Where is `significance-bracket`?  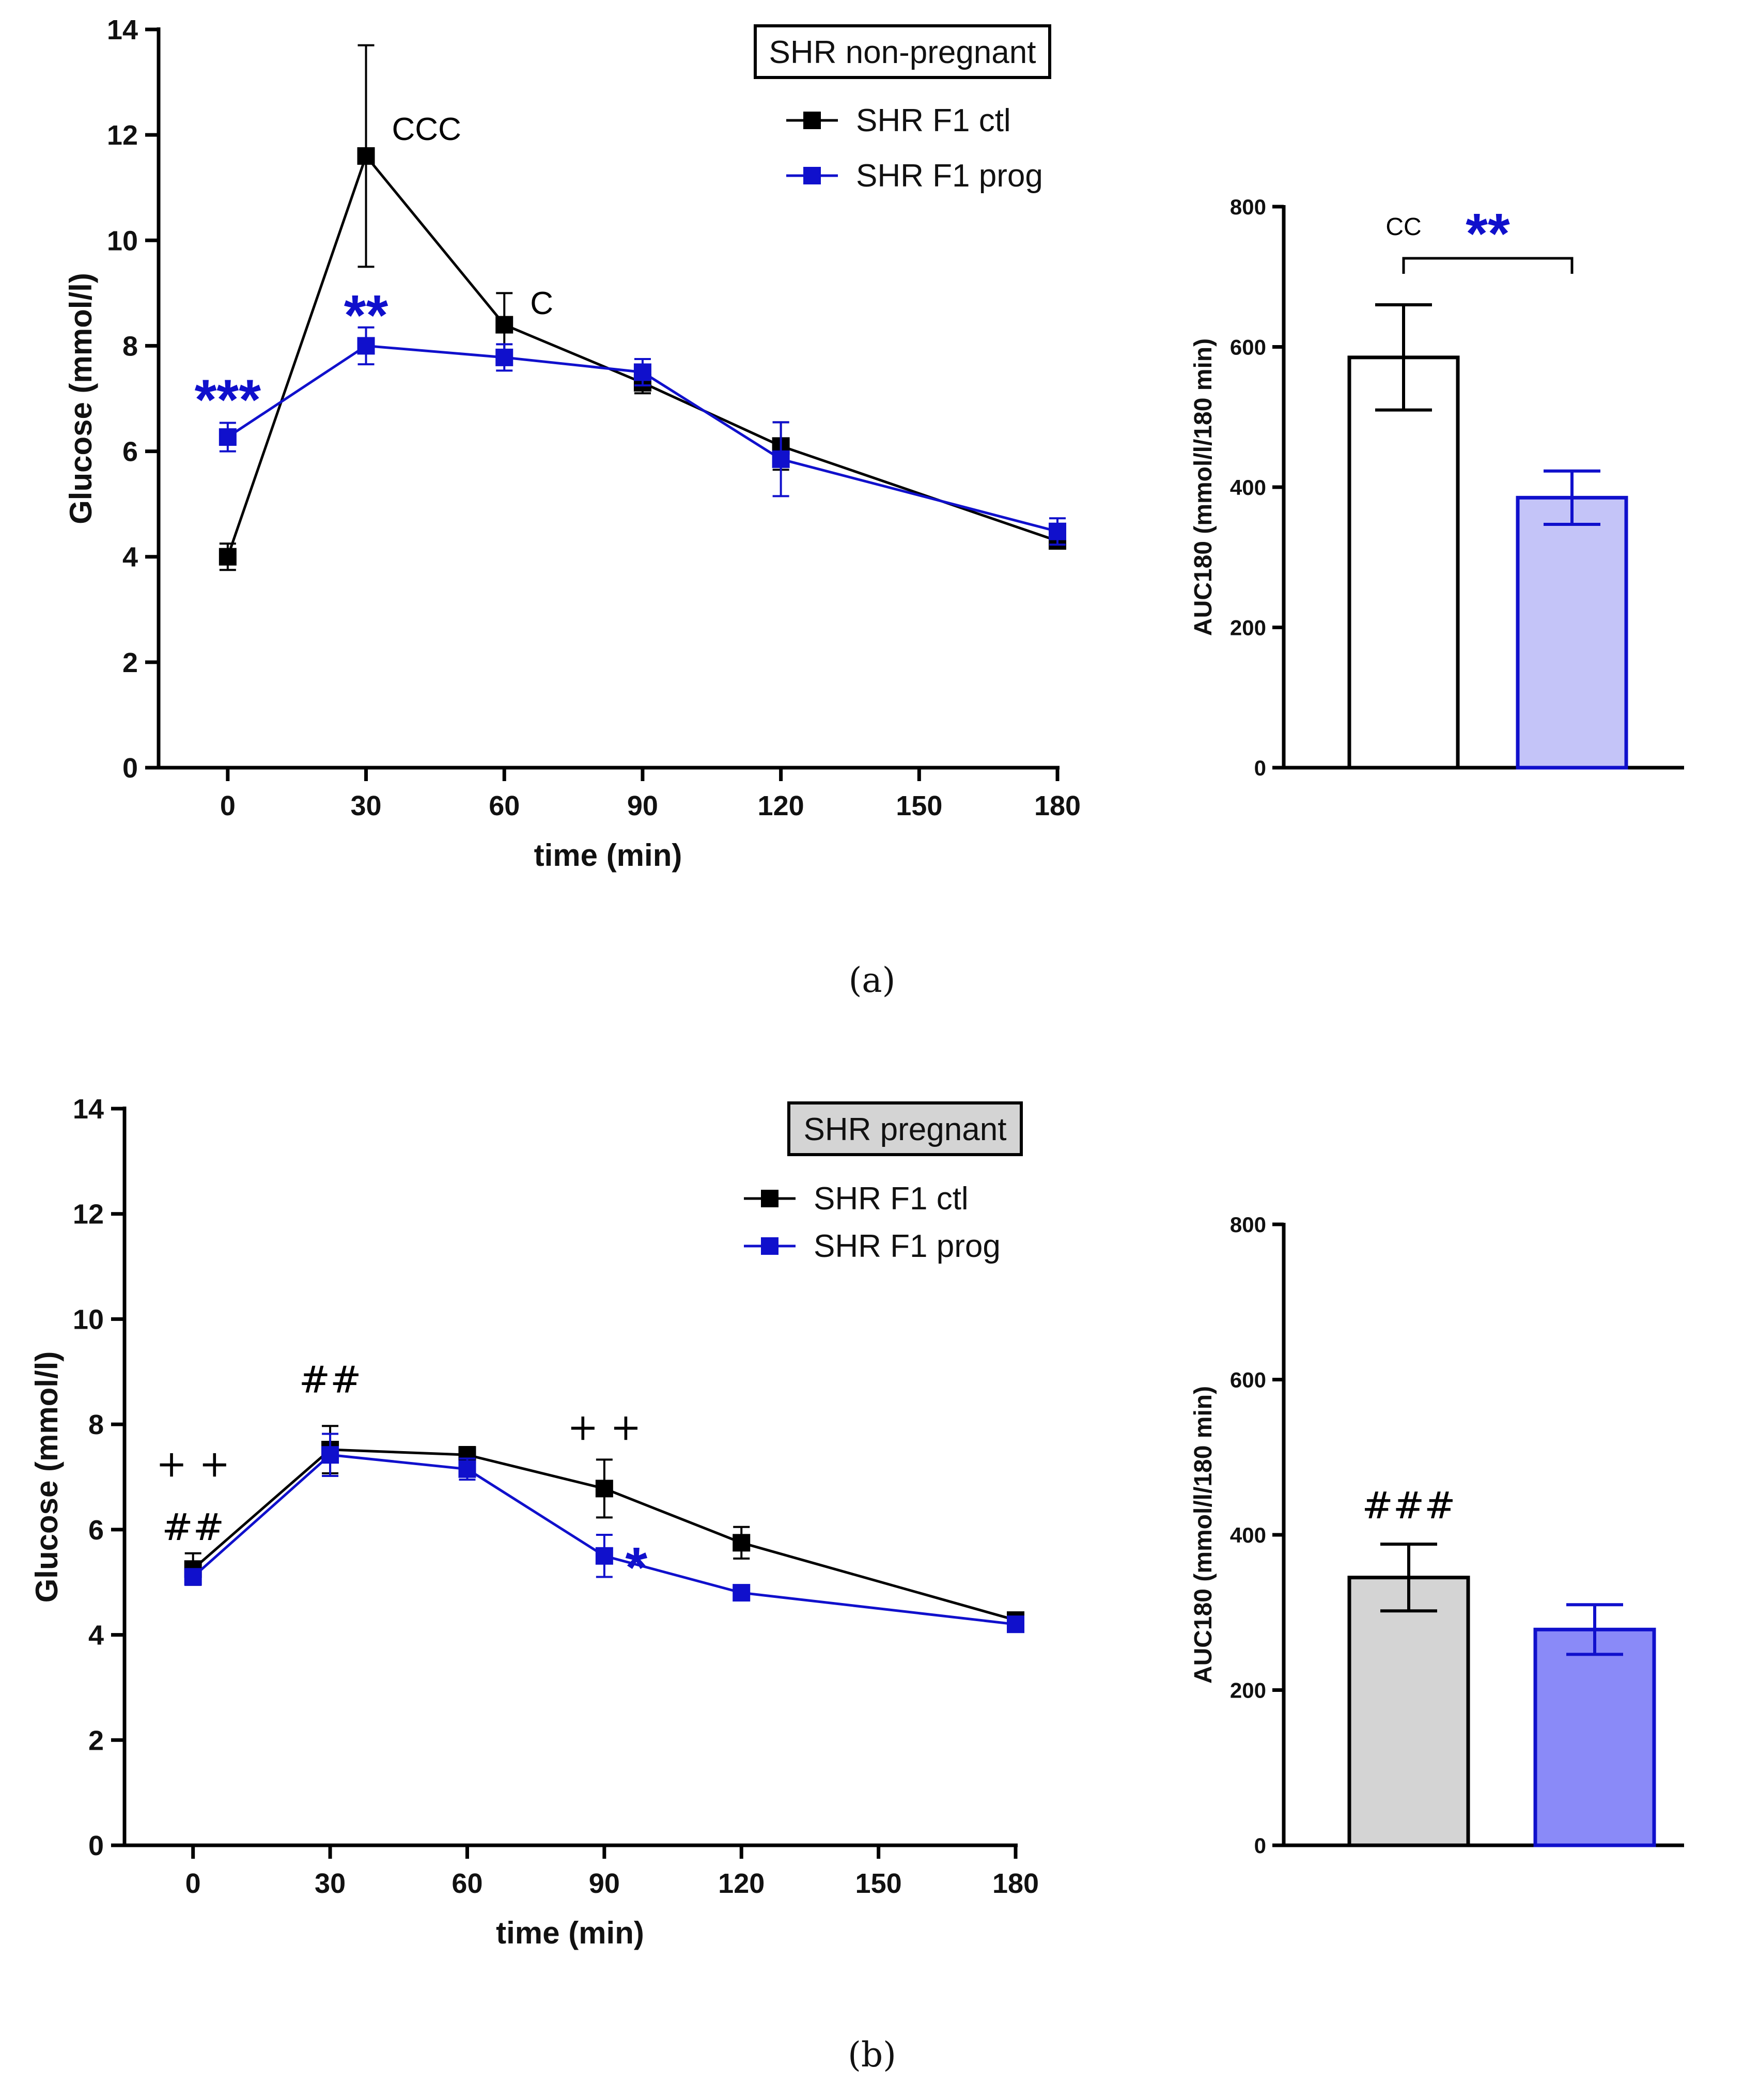 significance-bracket is located at coordinates (1488, 265).